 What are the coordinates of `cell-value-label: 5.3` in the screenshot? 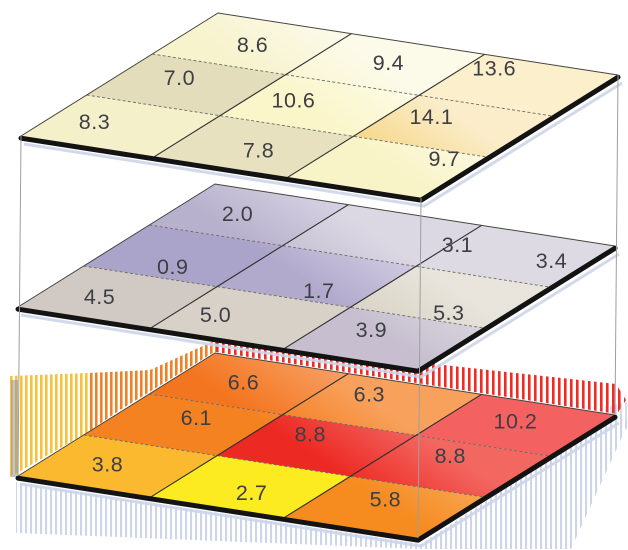 It's located at (448, 313).